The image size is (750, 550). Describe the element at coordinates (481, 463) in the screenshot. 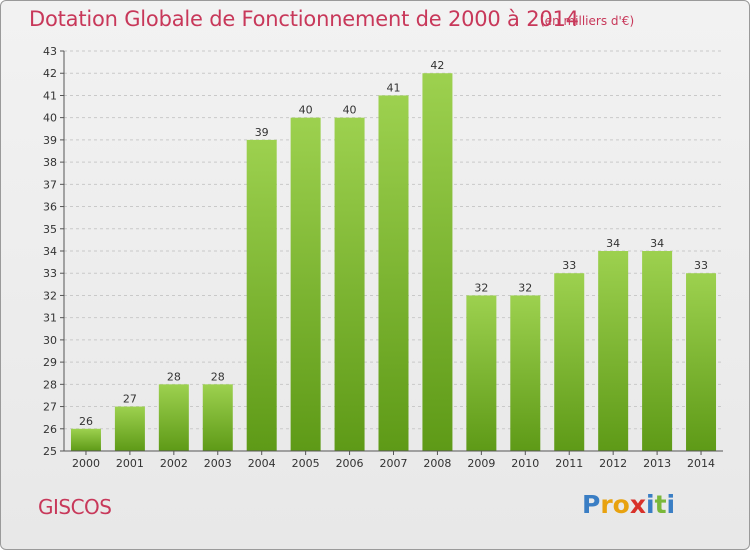

I see `x-tick-label: 2009` at that location.